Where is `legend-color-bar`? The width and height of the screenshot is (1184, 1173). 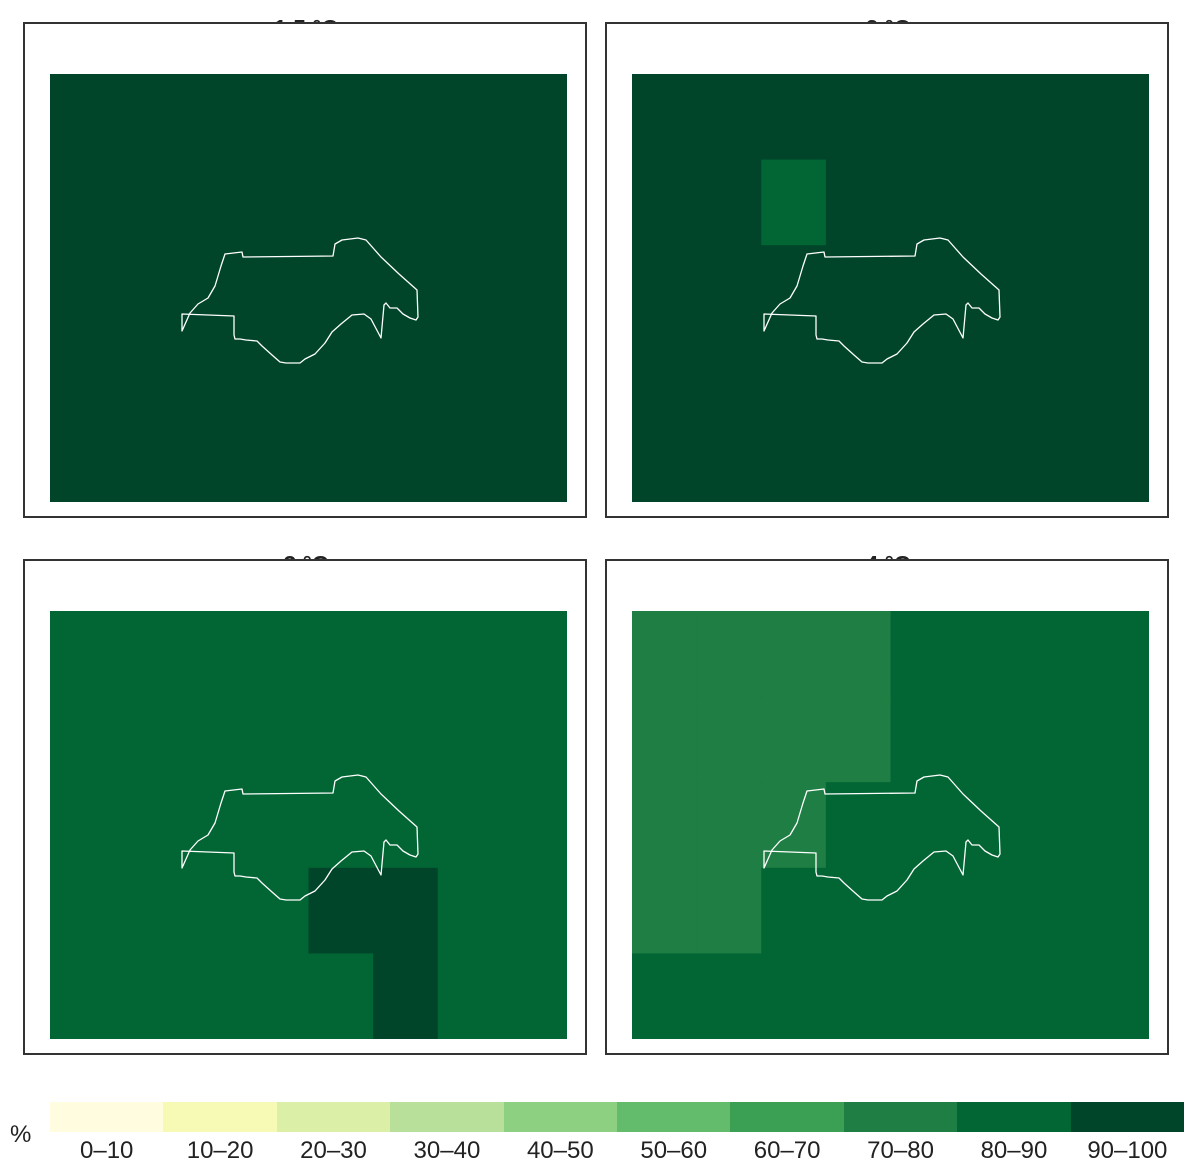 legend-color-bar is located at coordinates (617, 1117).